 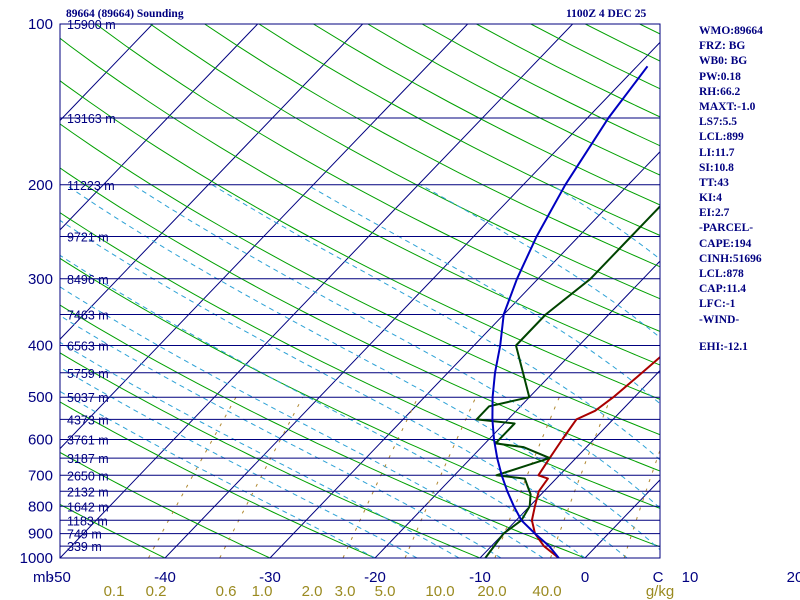 I want to click on mixing-ratio-label: 1.0, so click(x=262, y=591).